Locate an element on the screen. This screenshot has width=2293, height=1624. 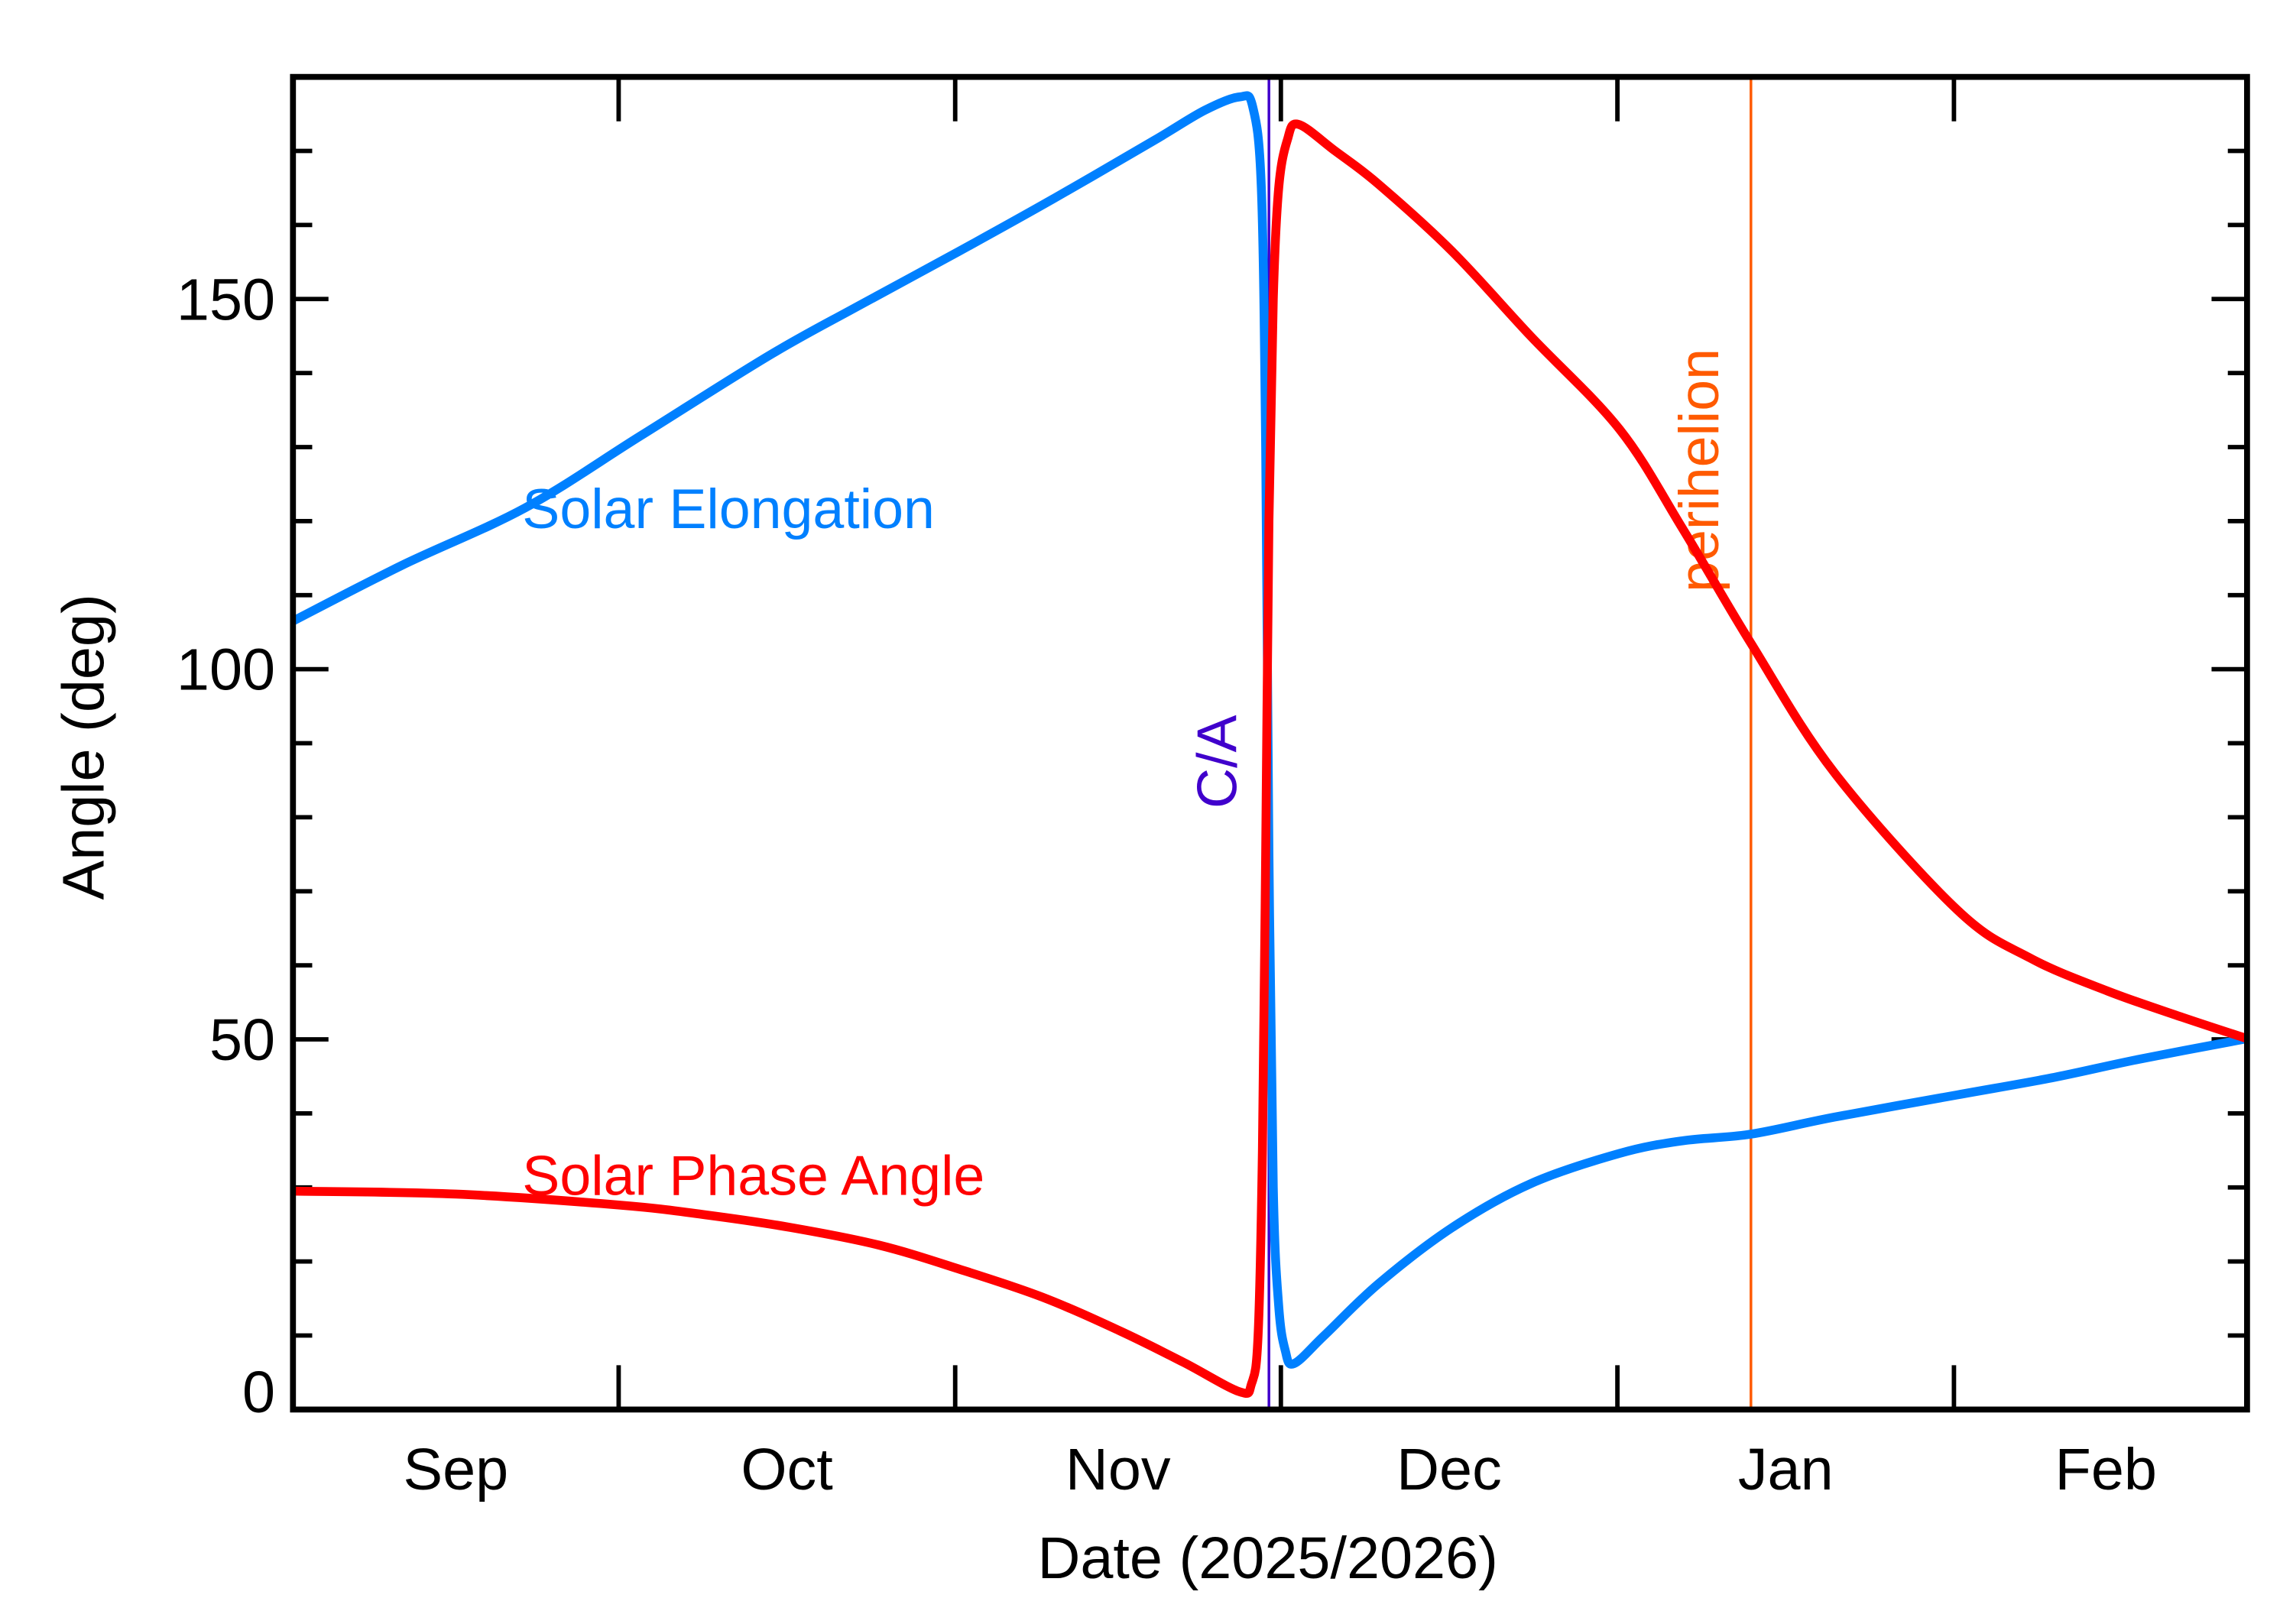
x-tick-label-nov: Nov is located at coordinates (1118, 1469).